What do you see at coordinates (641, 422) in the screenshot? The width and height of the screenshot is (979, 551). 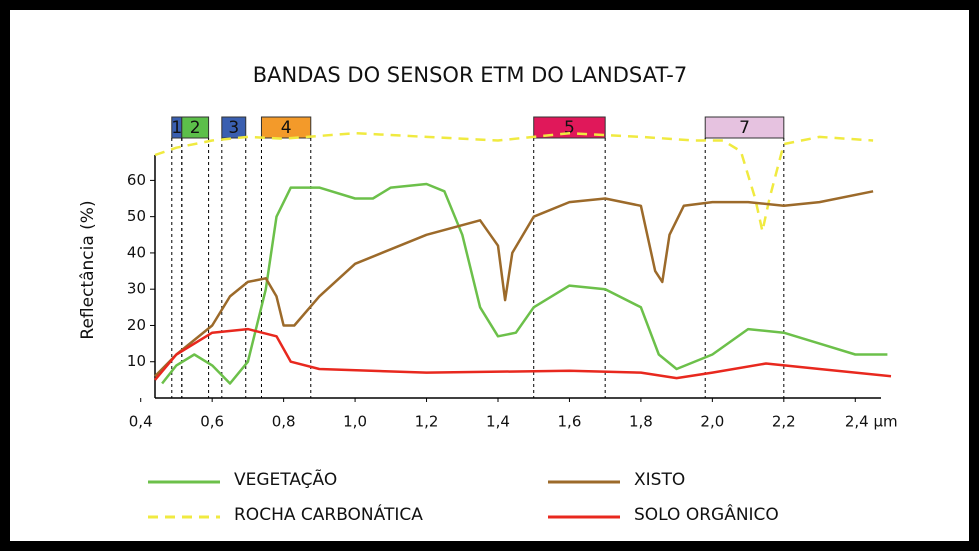 I see `x-tick-label: 1,8` at bounding box center [641, 422].